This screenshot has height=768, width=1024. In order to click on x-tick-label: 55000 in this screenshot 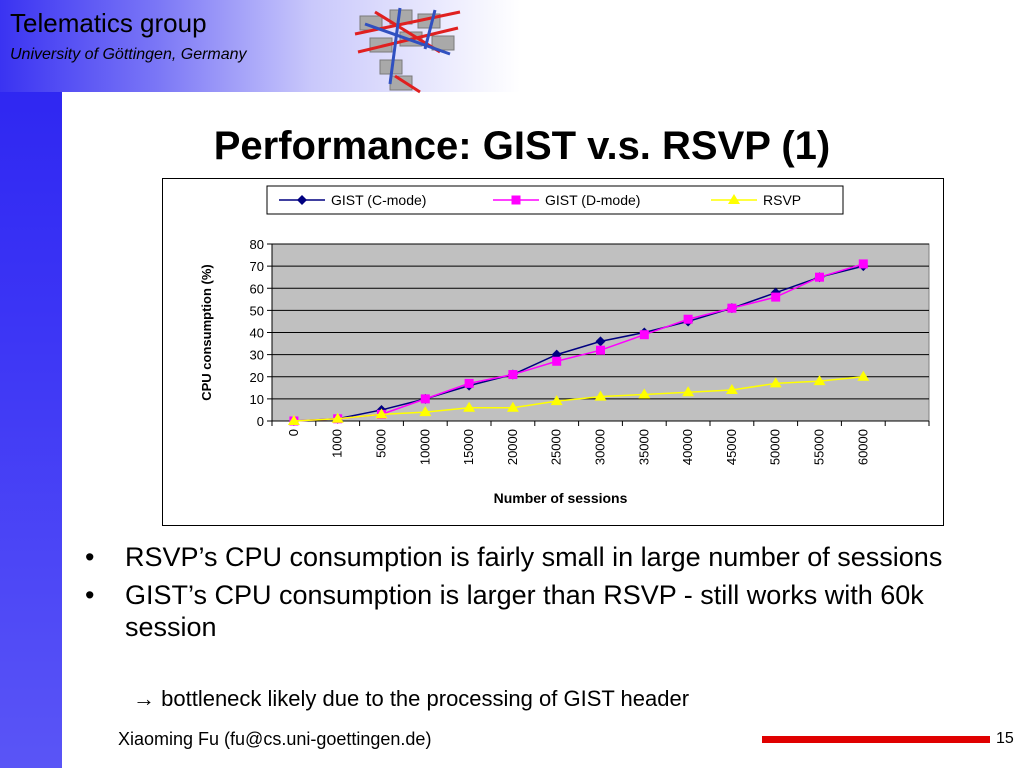, I will do `click(819, 447)`.